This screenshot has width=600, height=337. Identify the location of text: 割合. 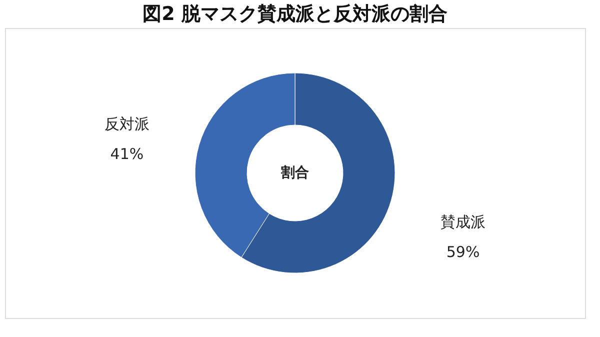
(294, 172).